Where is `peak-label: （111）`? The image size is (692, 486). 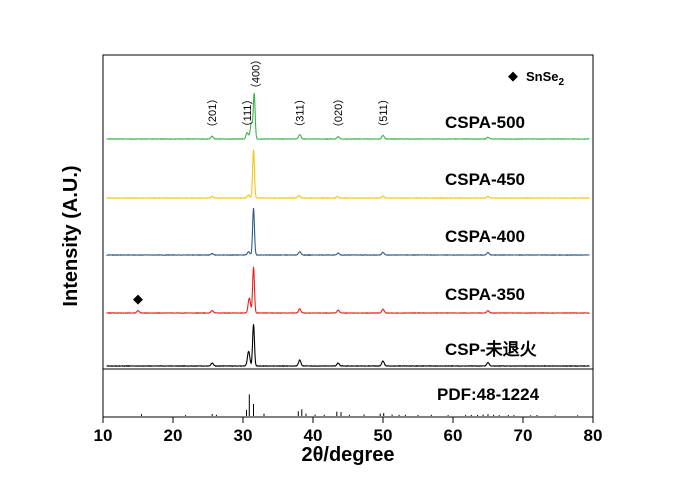 peak-label: （111） is located at coordinates (247, 113).